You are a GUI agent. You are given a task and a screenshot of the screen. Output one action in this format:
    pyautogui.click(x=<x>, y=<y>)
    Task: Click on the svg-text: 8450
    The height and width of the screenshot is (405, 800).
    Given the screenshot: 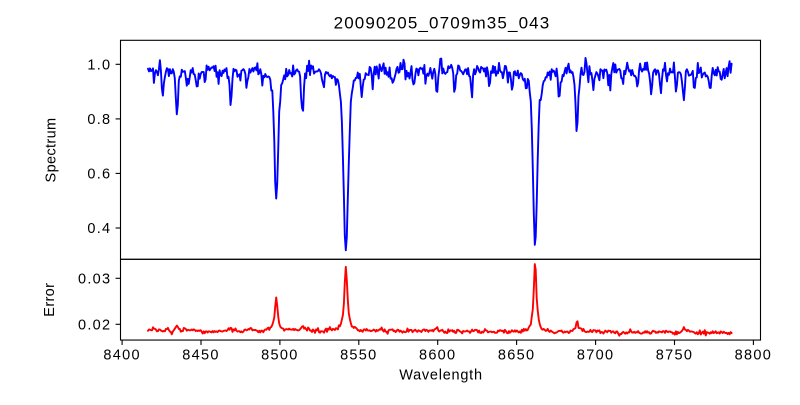 What is the action you would take?
    pyautogui.click(x=200, y=356)
    